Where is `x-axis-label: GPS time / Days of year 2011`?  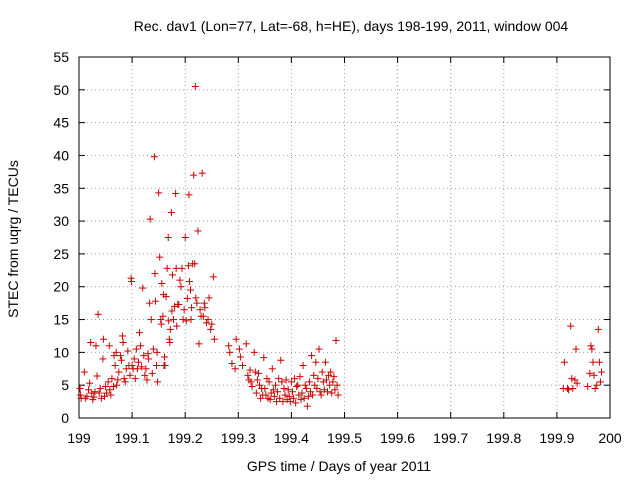 x-axis-label: GPS time / Days of year 2011 is located at coordinates (339, 466).